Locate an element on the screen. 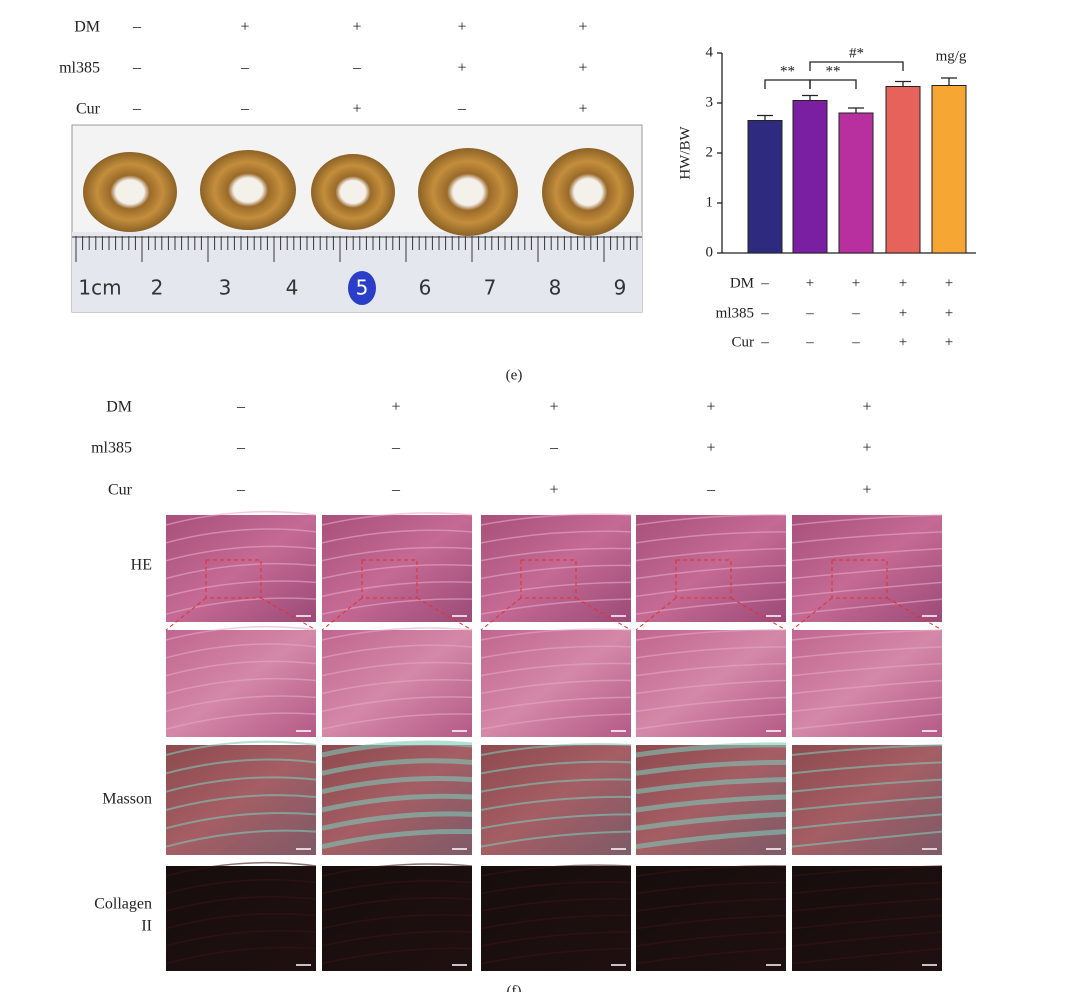 Image resolution: width=1080 pixels, height=992 pixels. treatment-label: ml385 is located at coordinates (735, 313).